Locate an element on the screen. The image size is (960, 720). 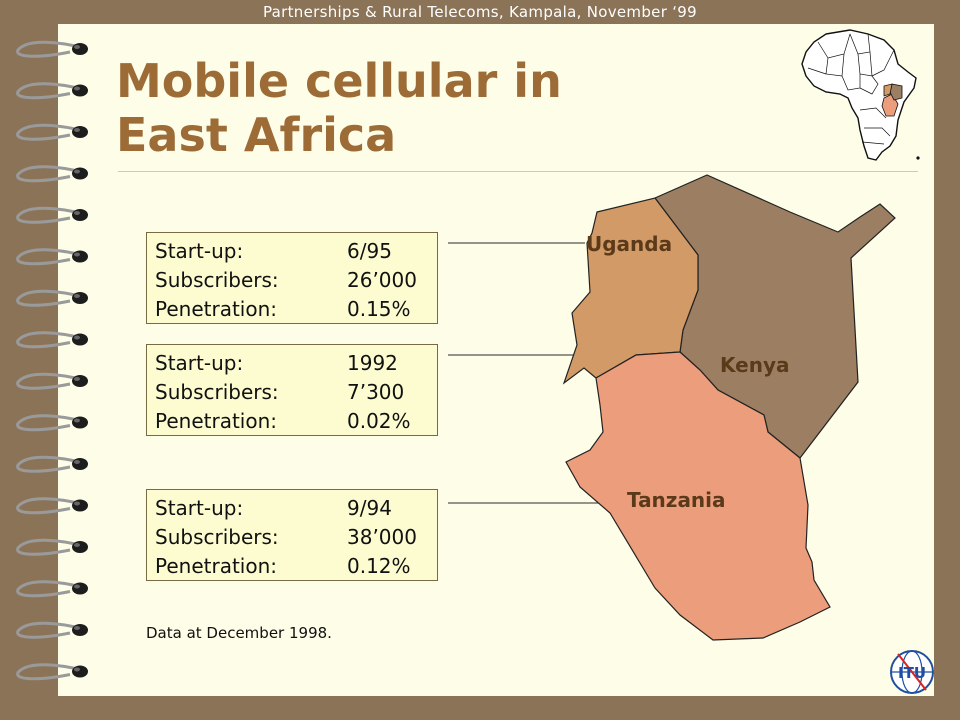
subscribers-value: 38’000 is located at coordinates (382, 537).